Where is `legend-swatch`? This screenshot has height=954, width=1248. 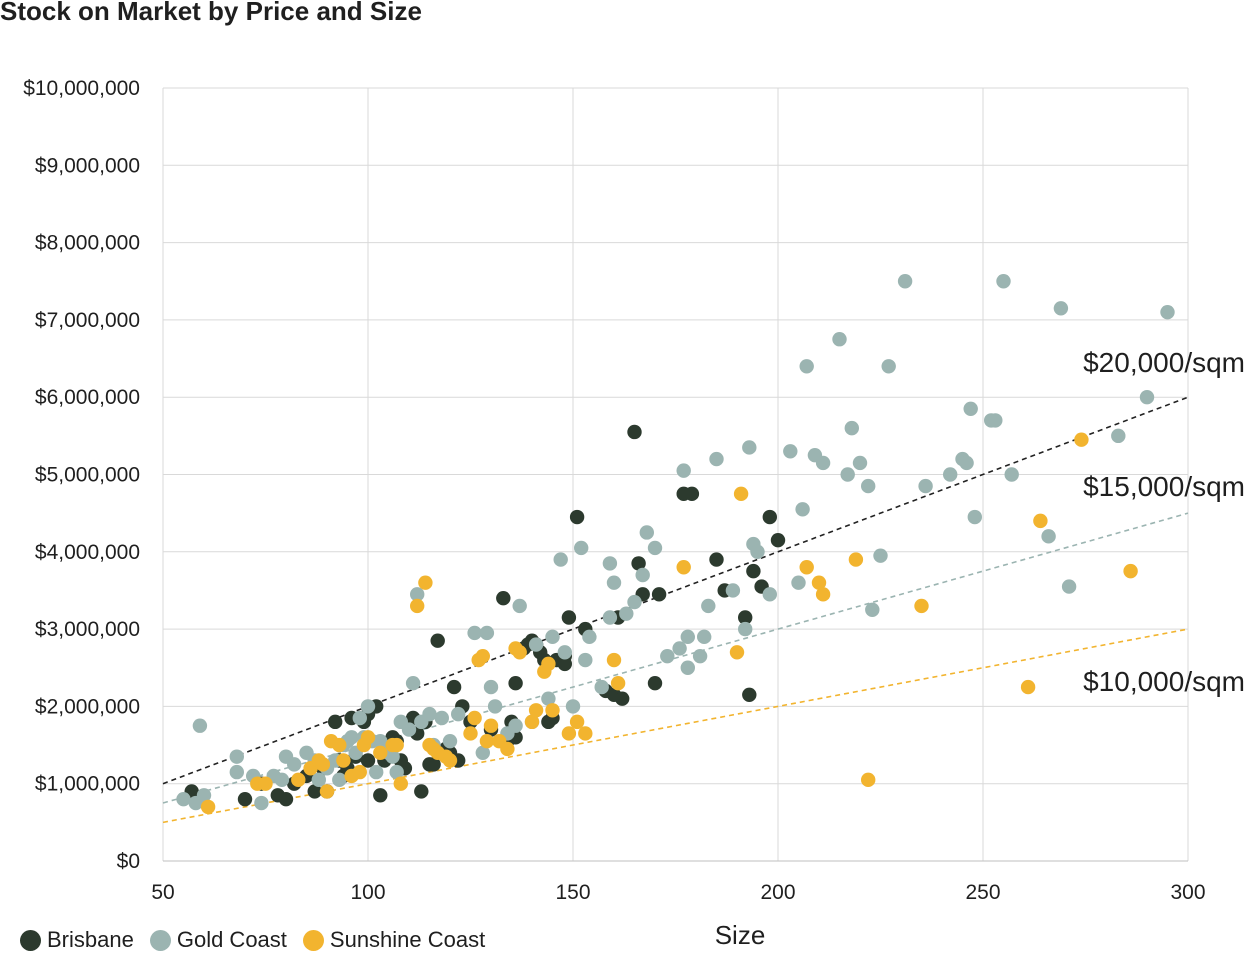 legend-swatch is located at coordinates (313, 940).